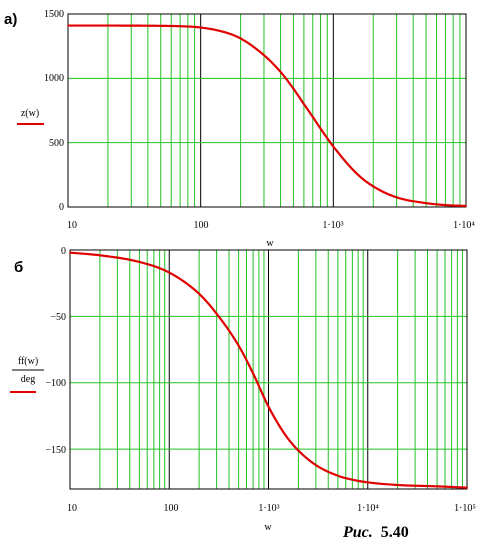  What do you see at coordinates (54, 78) in the screenshot?
I see `chart-a-y-tick-label: 1000` at bounding box center [54, 78].